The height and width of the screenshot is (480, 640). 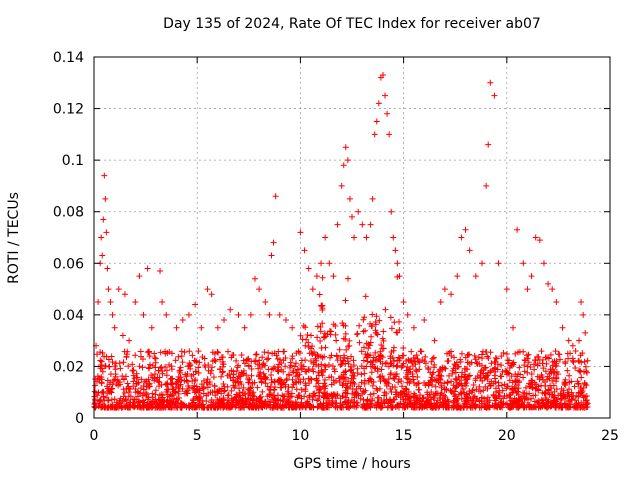 What do you see at coordinates (14, 238) in the screenshot?
I see `y-axis-label: ROTI / TECUs` at bounding box center [14, 238].